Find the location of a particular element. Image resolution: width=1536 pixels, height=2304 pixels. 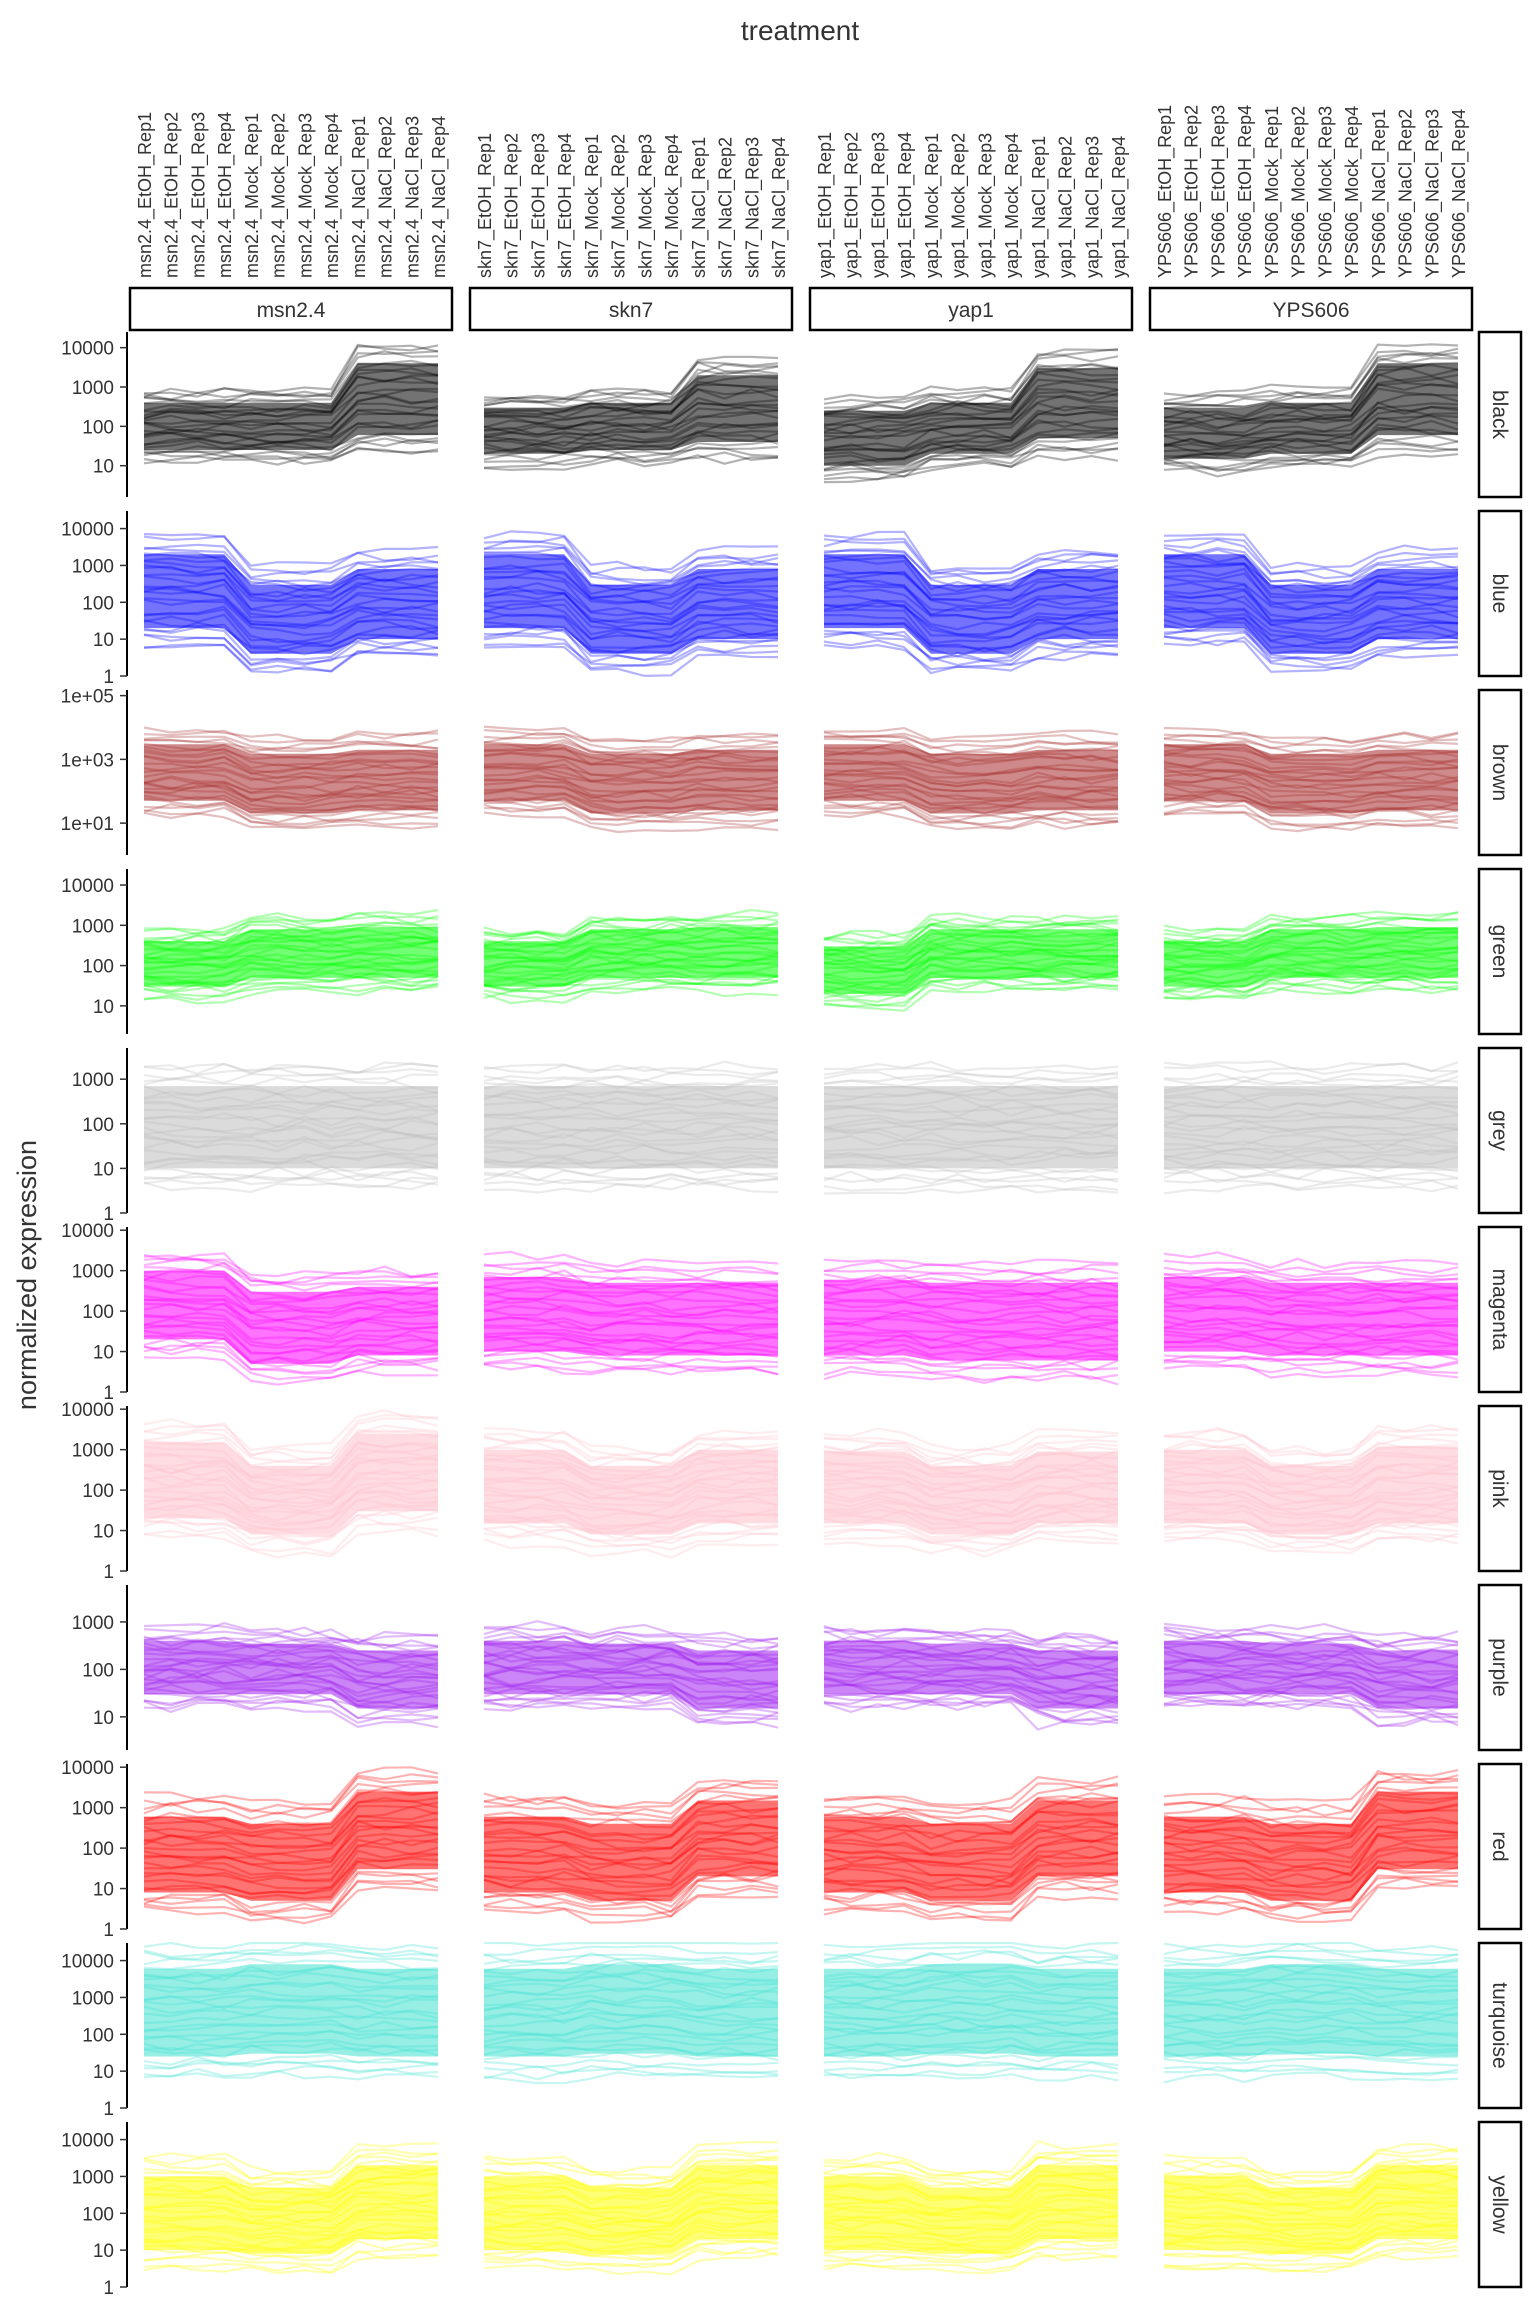

row-strip is located at coordinates (1500, 1667).